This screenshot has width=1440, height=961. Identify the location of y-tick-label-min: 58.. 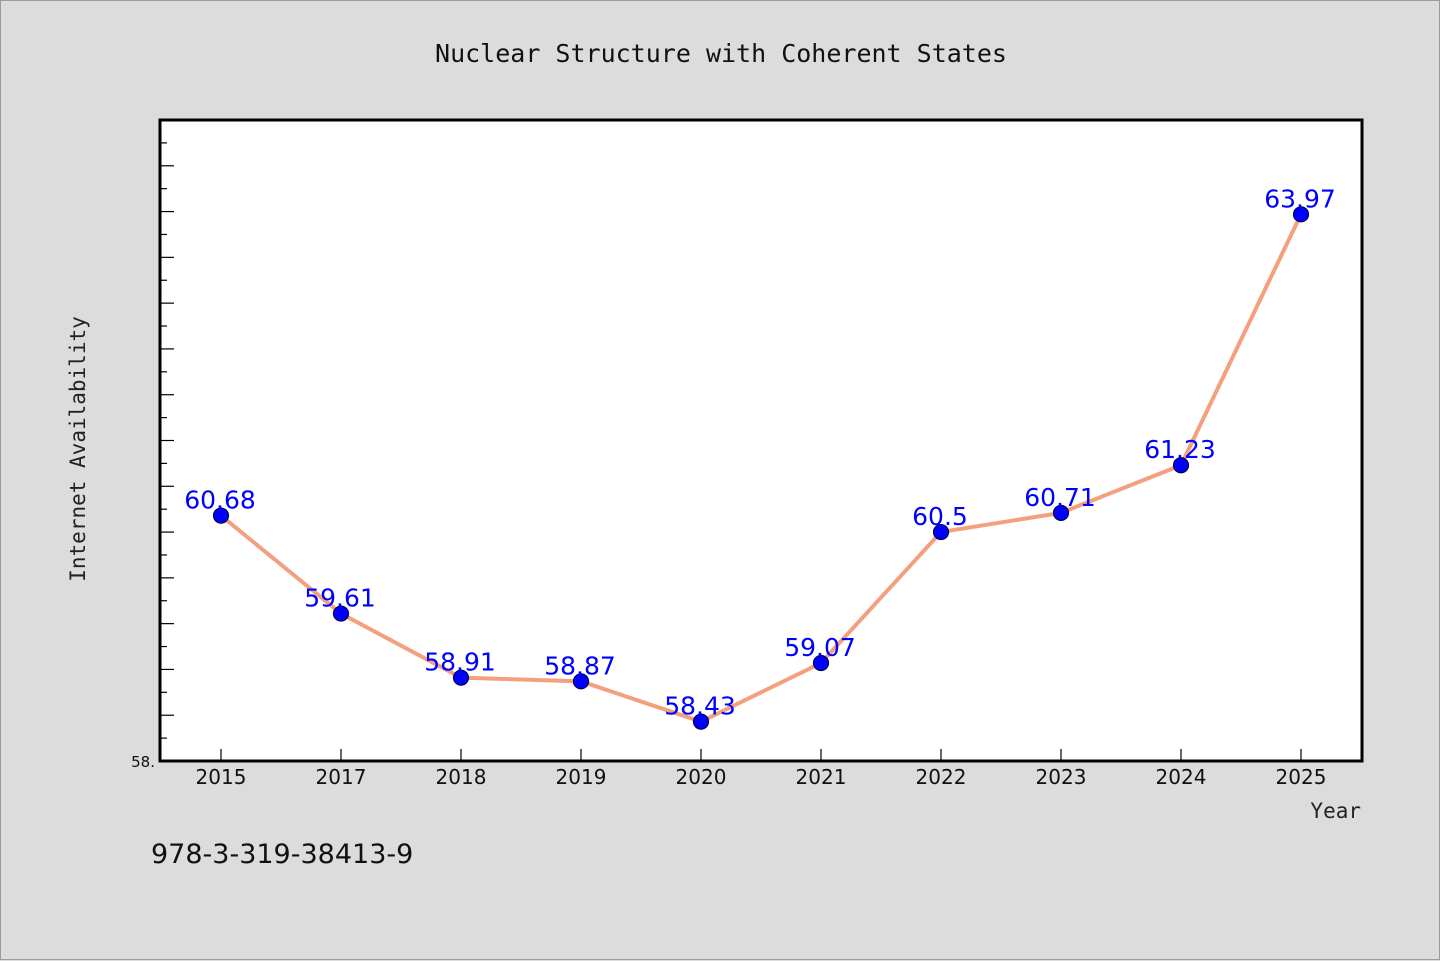
(143, 762).